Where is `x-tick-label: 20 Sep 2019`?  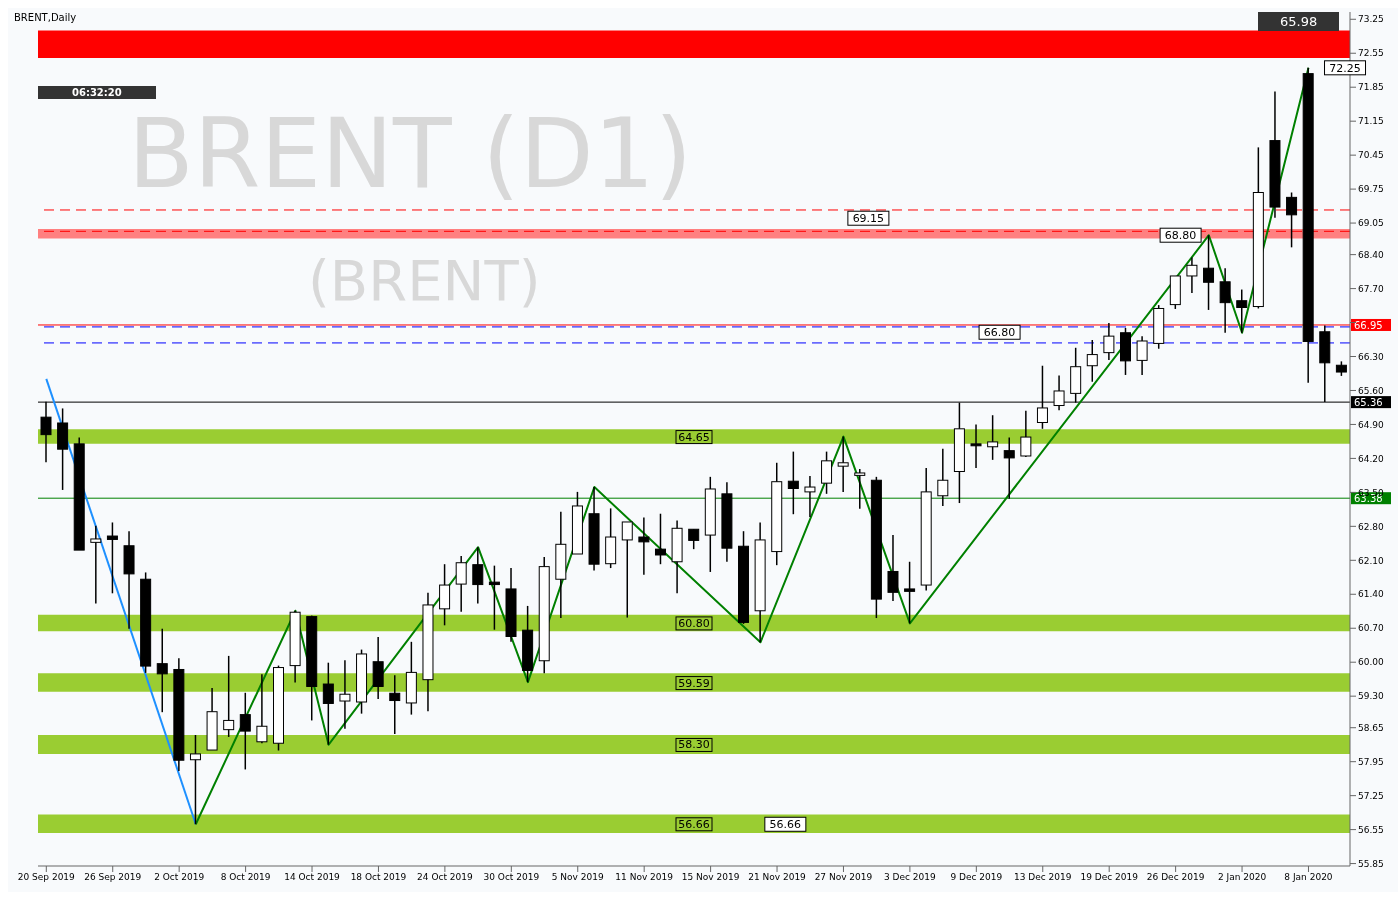 x-tick-label: 20 Sep 2019 is located at coordinates (46, 877).